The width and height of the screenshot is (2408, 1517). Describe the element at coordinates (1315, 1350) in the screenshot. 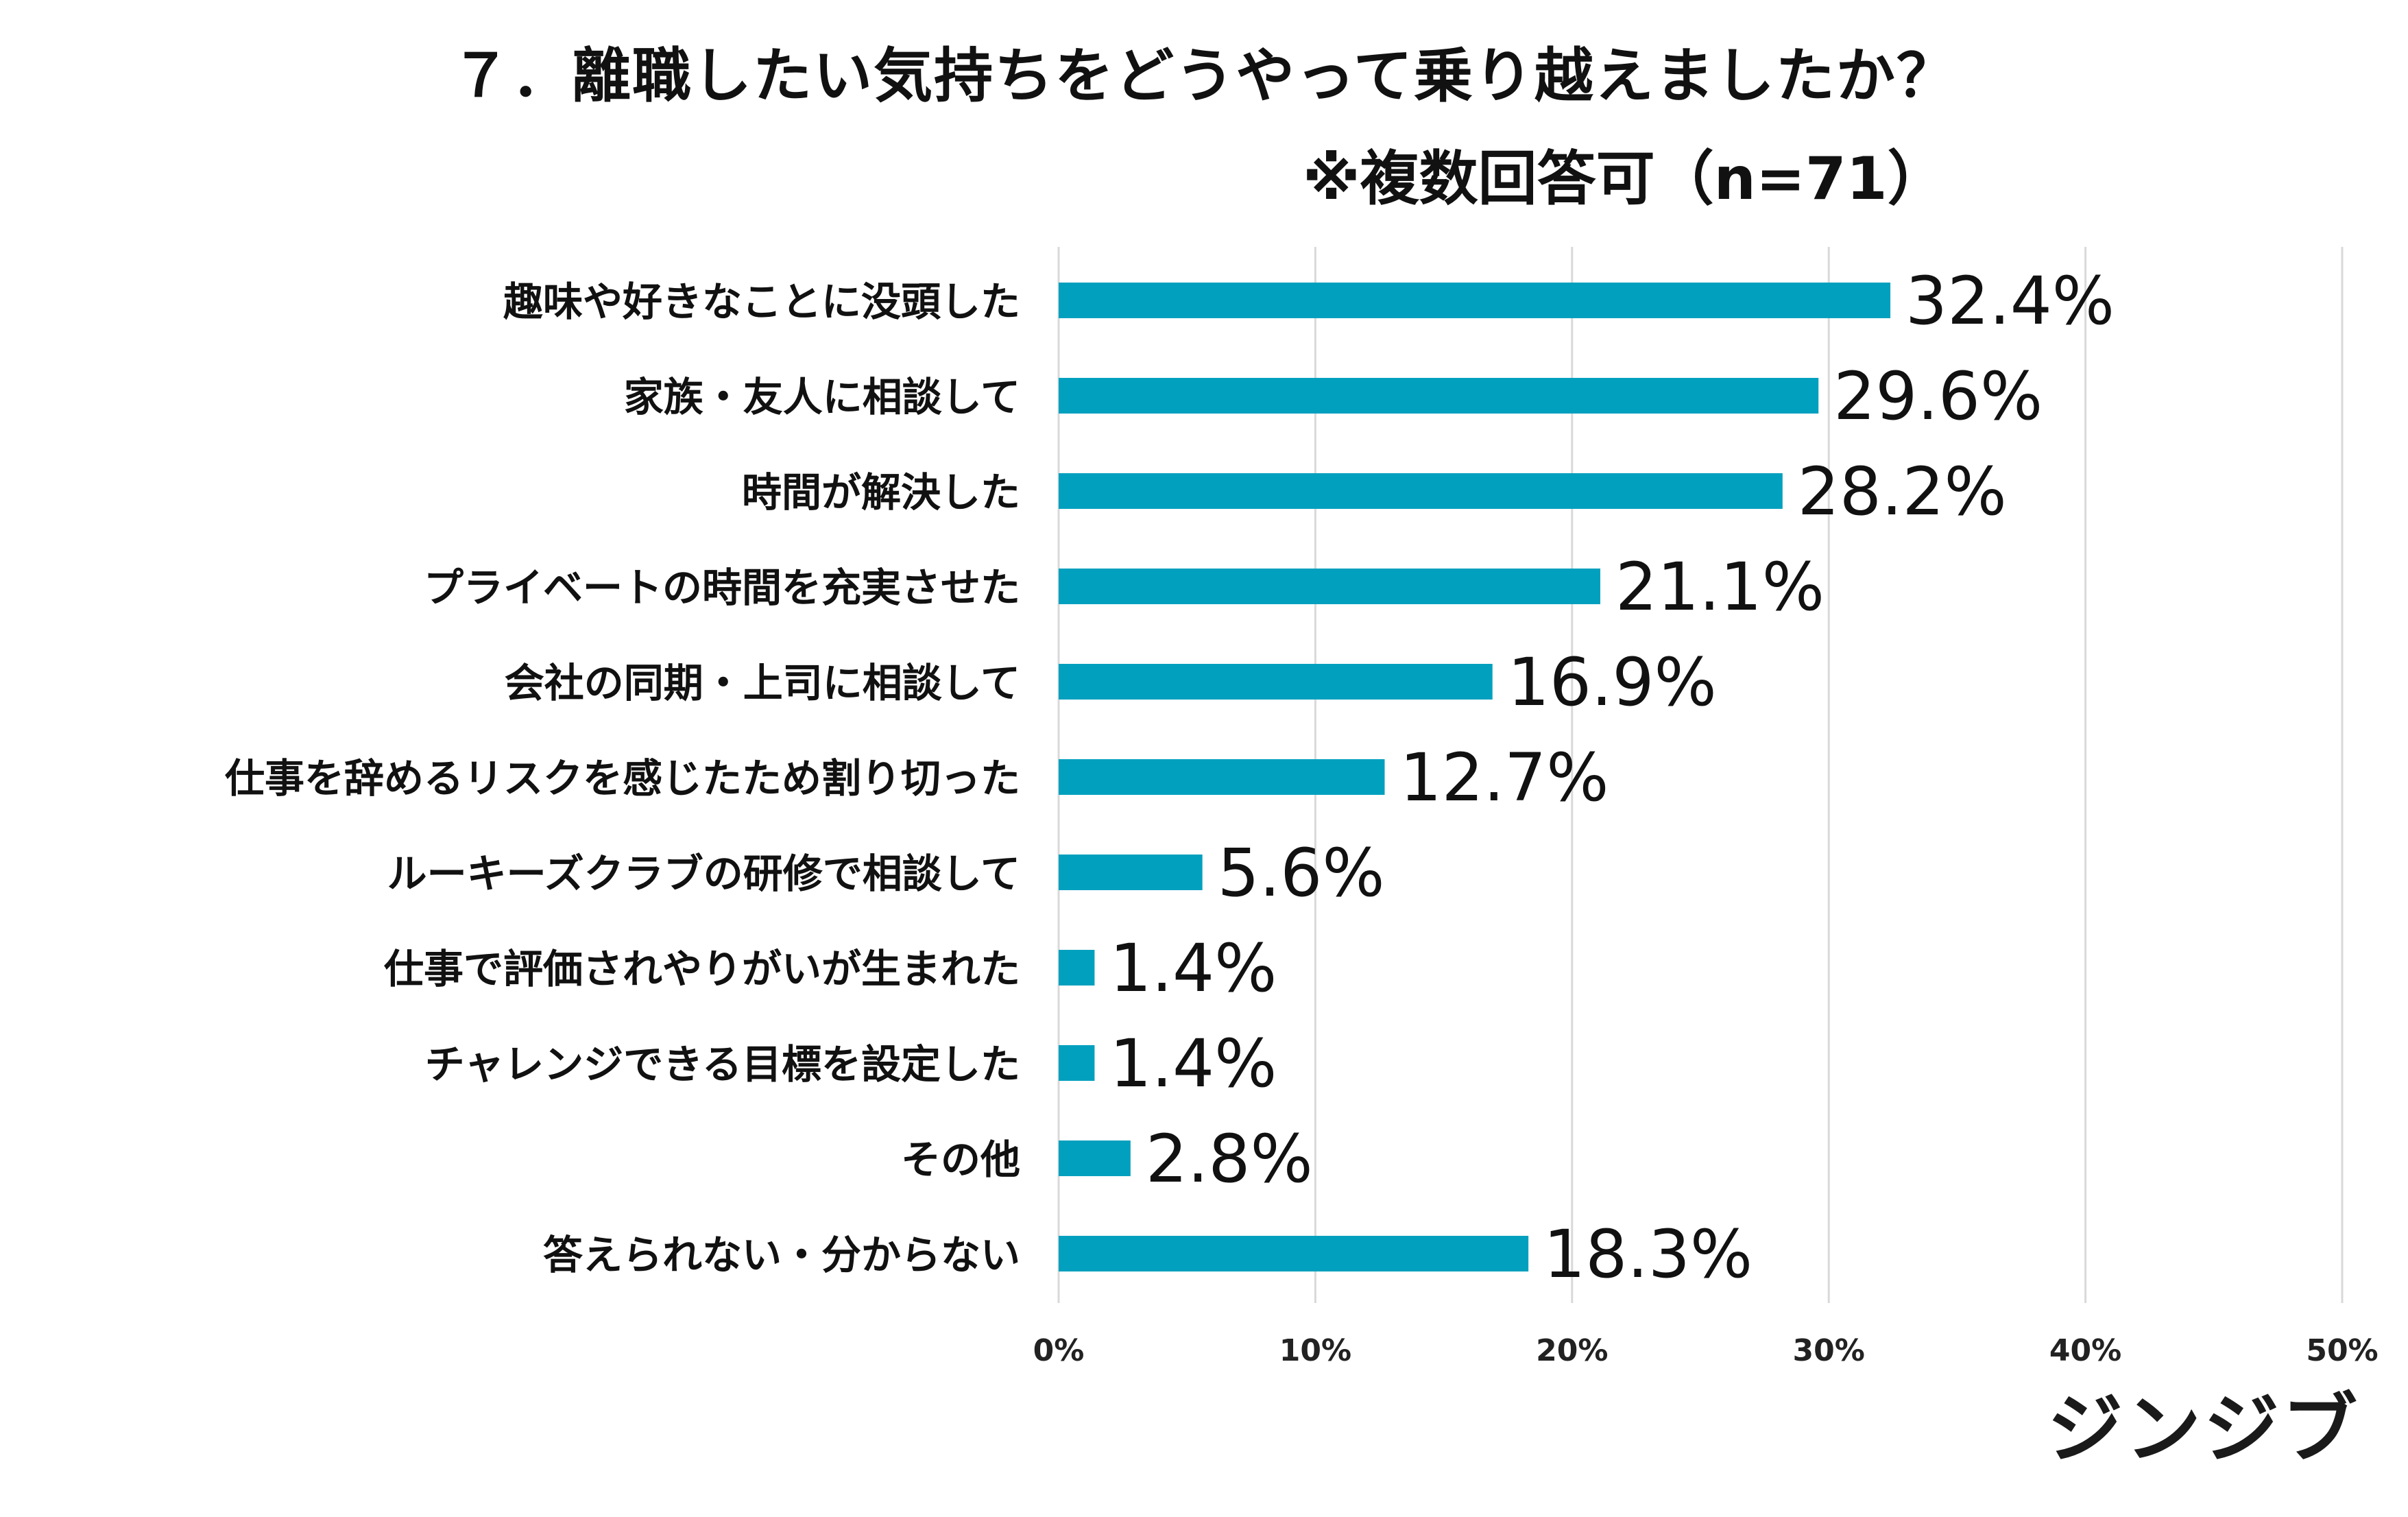

I see `x-tick-label: 10%` at that location.